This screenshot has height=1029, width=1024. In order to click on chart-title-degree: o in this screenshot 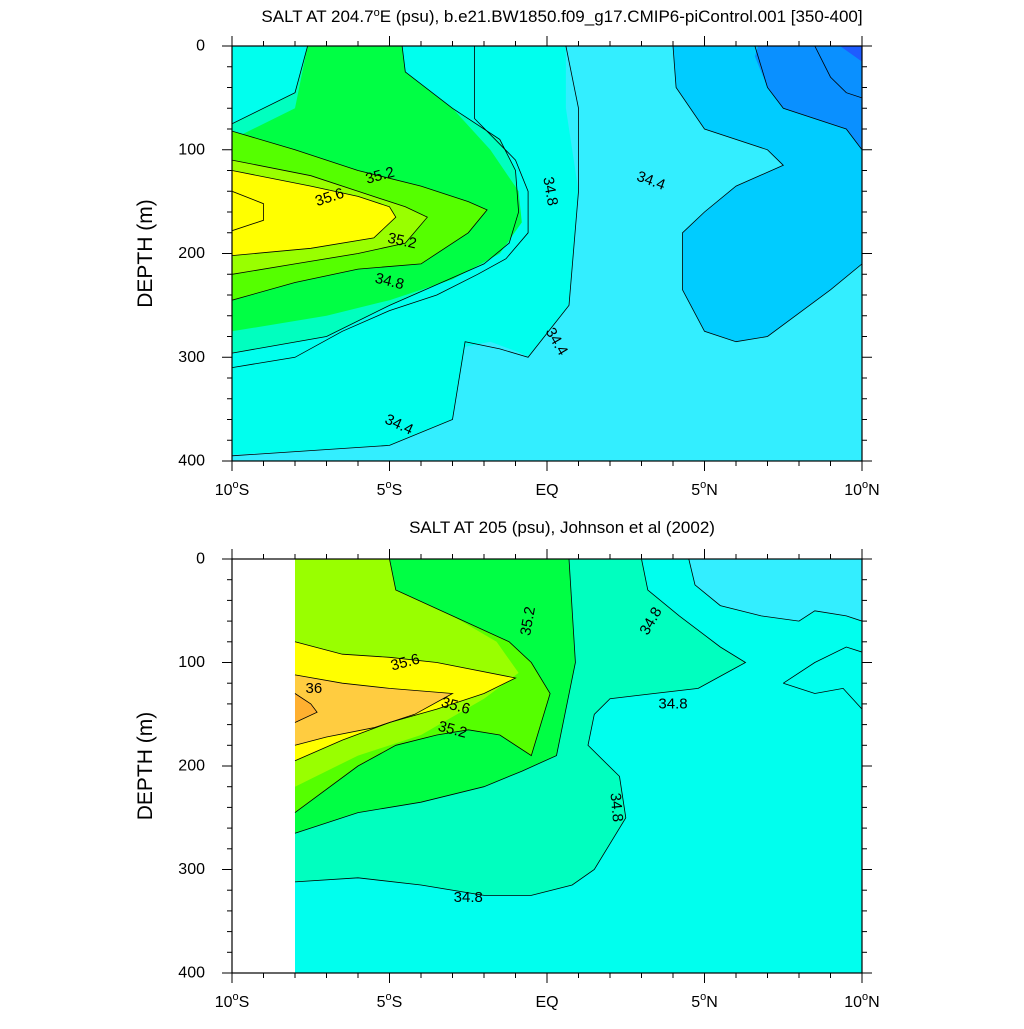, I will do `click(377, 13)`.